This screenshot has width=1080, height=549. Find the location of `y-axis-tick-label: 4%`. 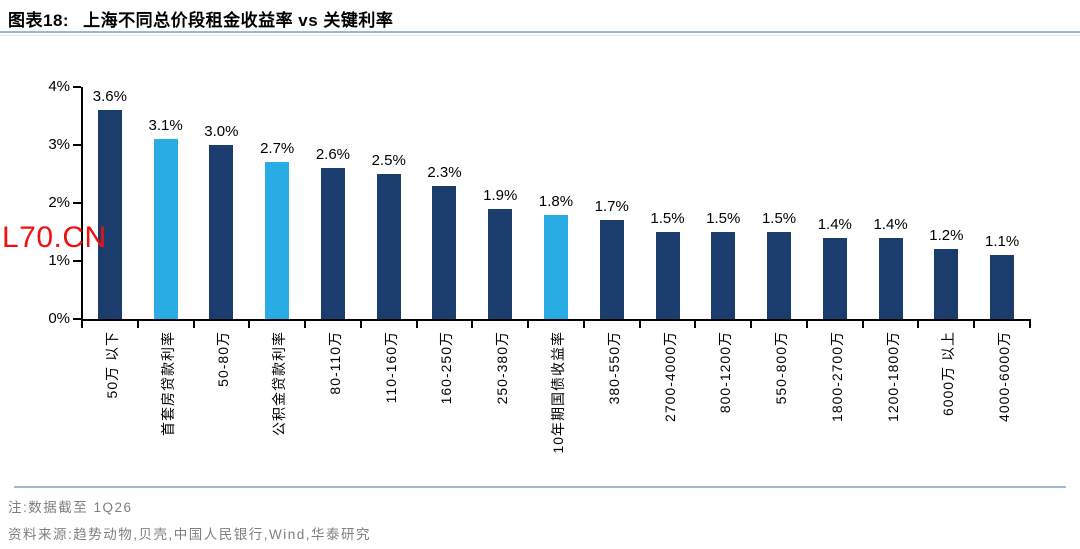

y-axis-tick-label: 4% is located at coordinates (59, 86).